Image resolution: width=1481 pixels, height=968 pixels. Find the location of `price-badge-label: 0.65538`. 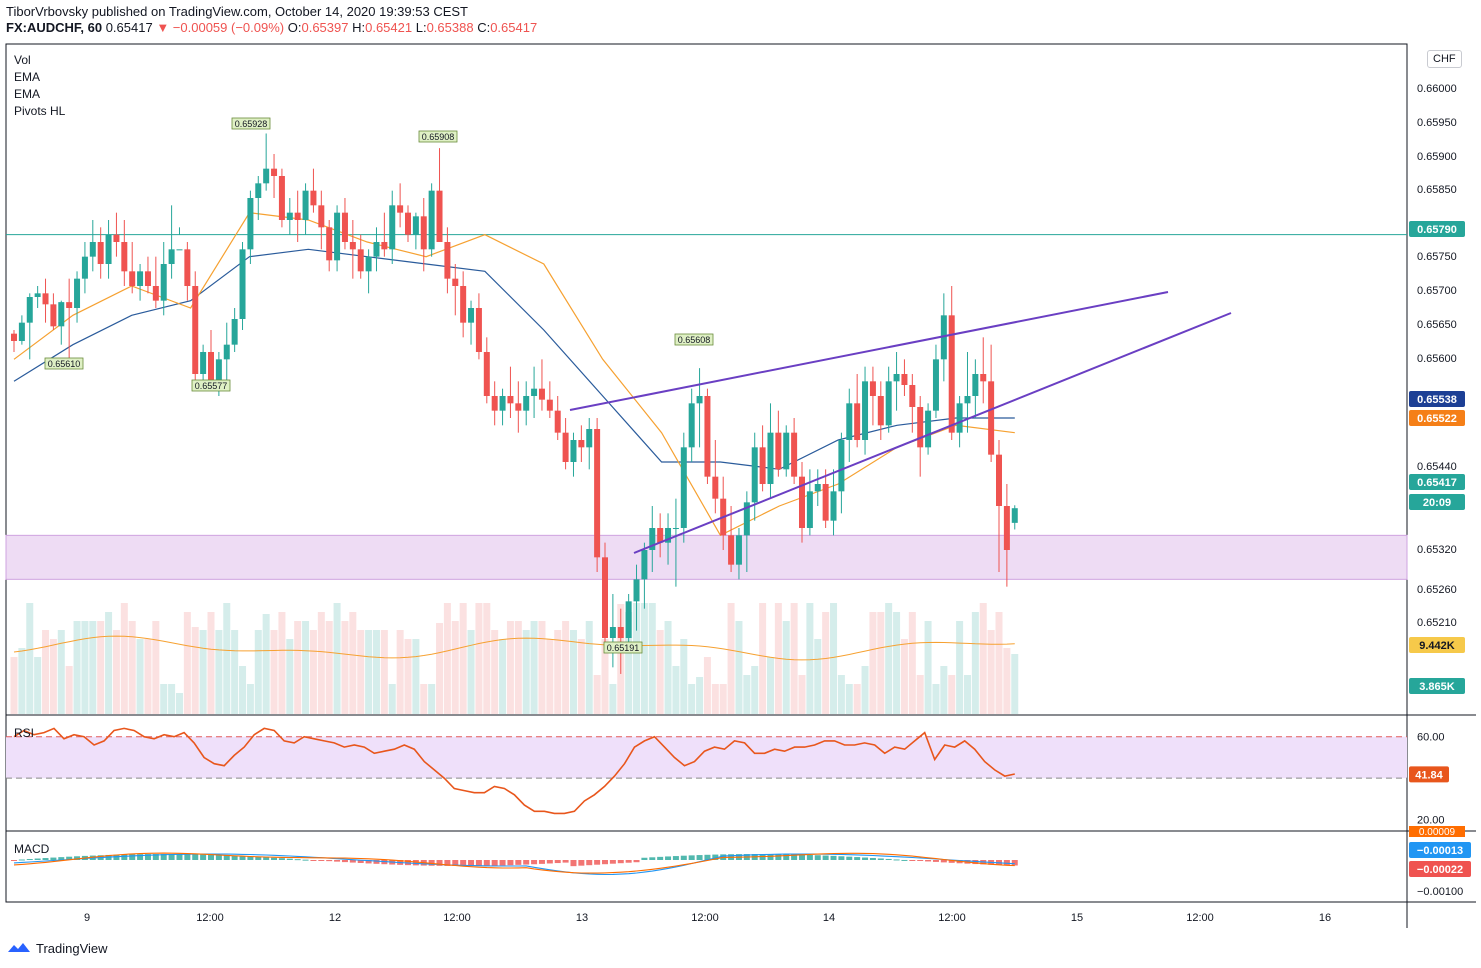

price-badge-label: 0.65538 is located at coordinates (1437, 400).